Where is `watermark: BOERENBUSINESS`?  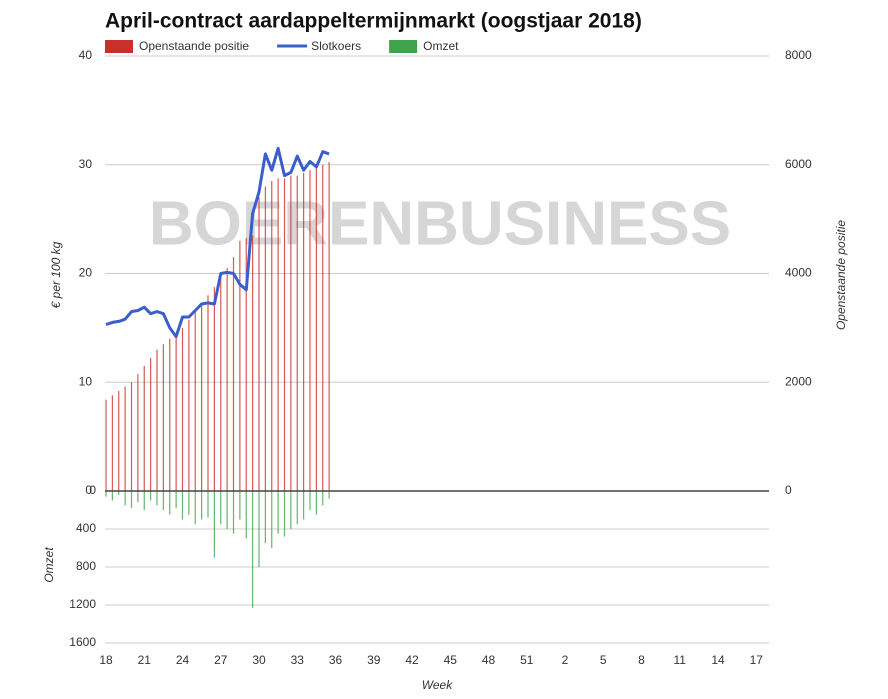 watermark: BOERENBUSINESS is located at coordinates (440, 223).